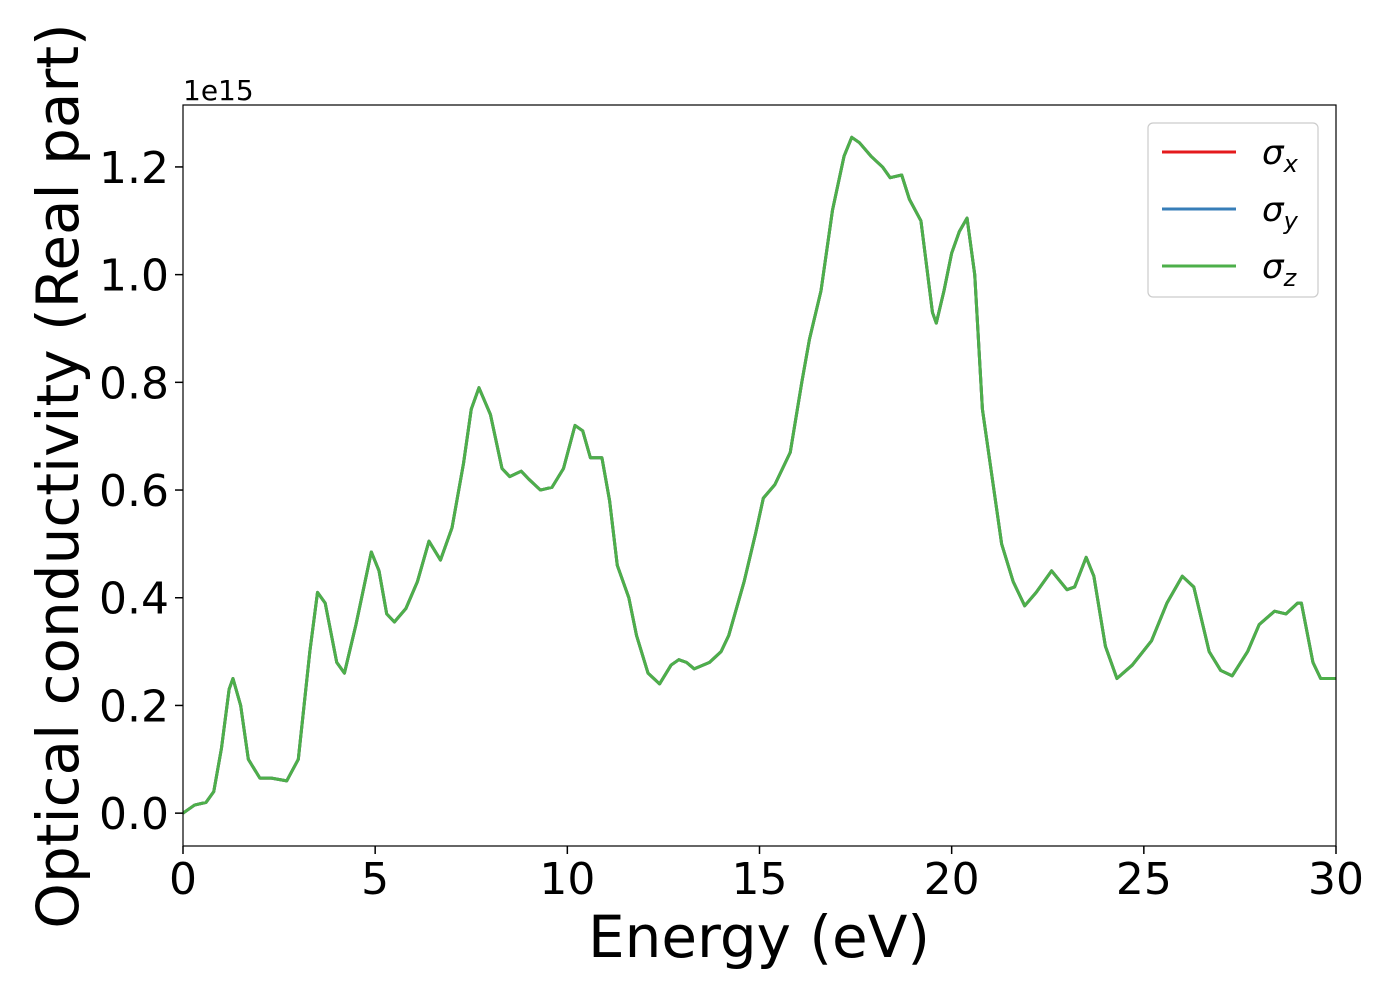 The height and width of the screenshot is (1000, 1400). I want to click on y-tick-label: 0.0, so click(134, 814).